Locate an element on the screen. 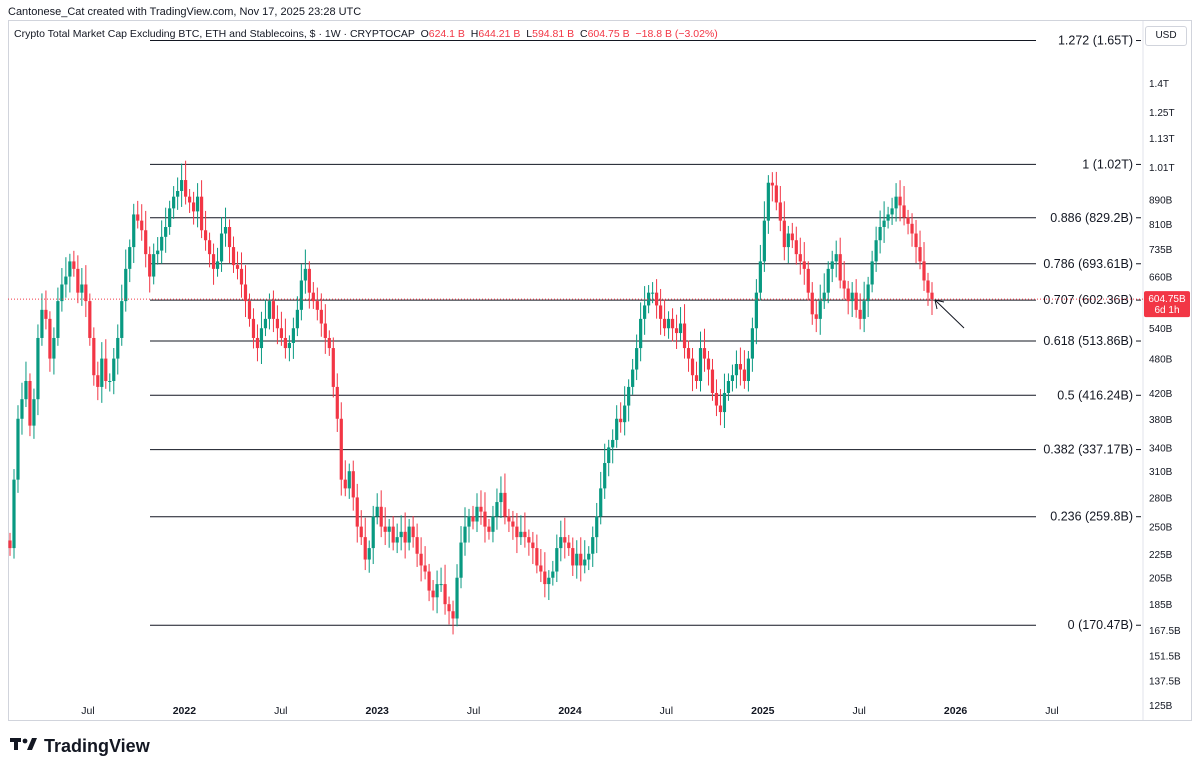 The width and height of the screenshot is (1200, 770). tradingview-brand: TradingView is located at coordinates (80, 746).